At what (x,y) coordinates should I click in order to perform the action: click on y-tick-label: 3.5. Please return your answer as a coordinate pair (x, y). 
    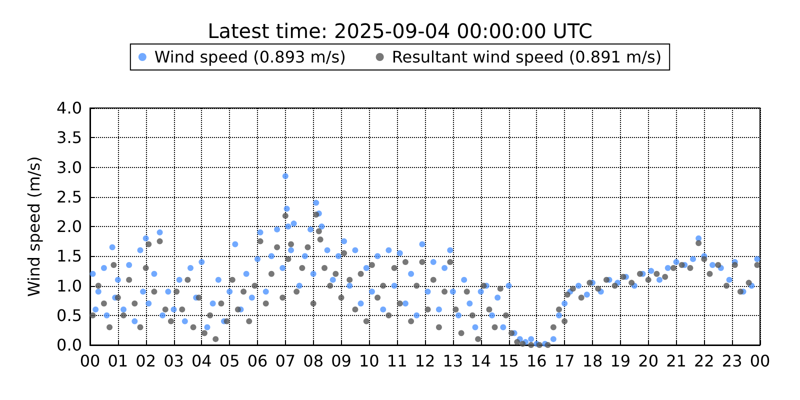
    Looking at the image, I should click on (69, 138).